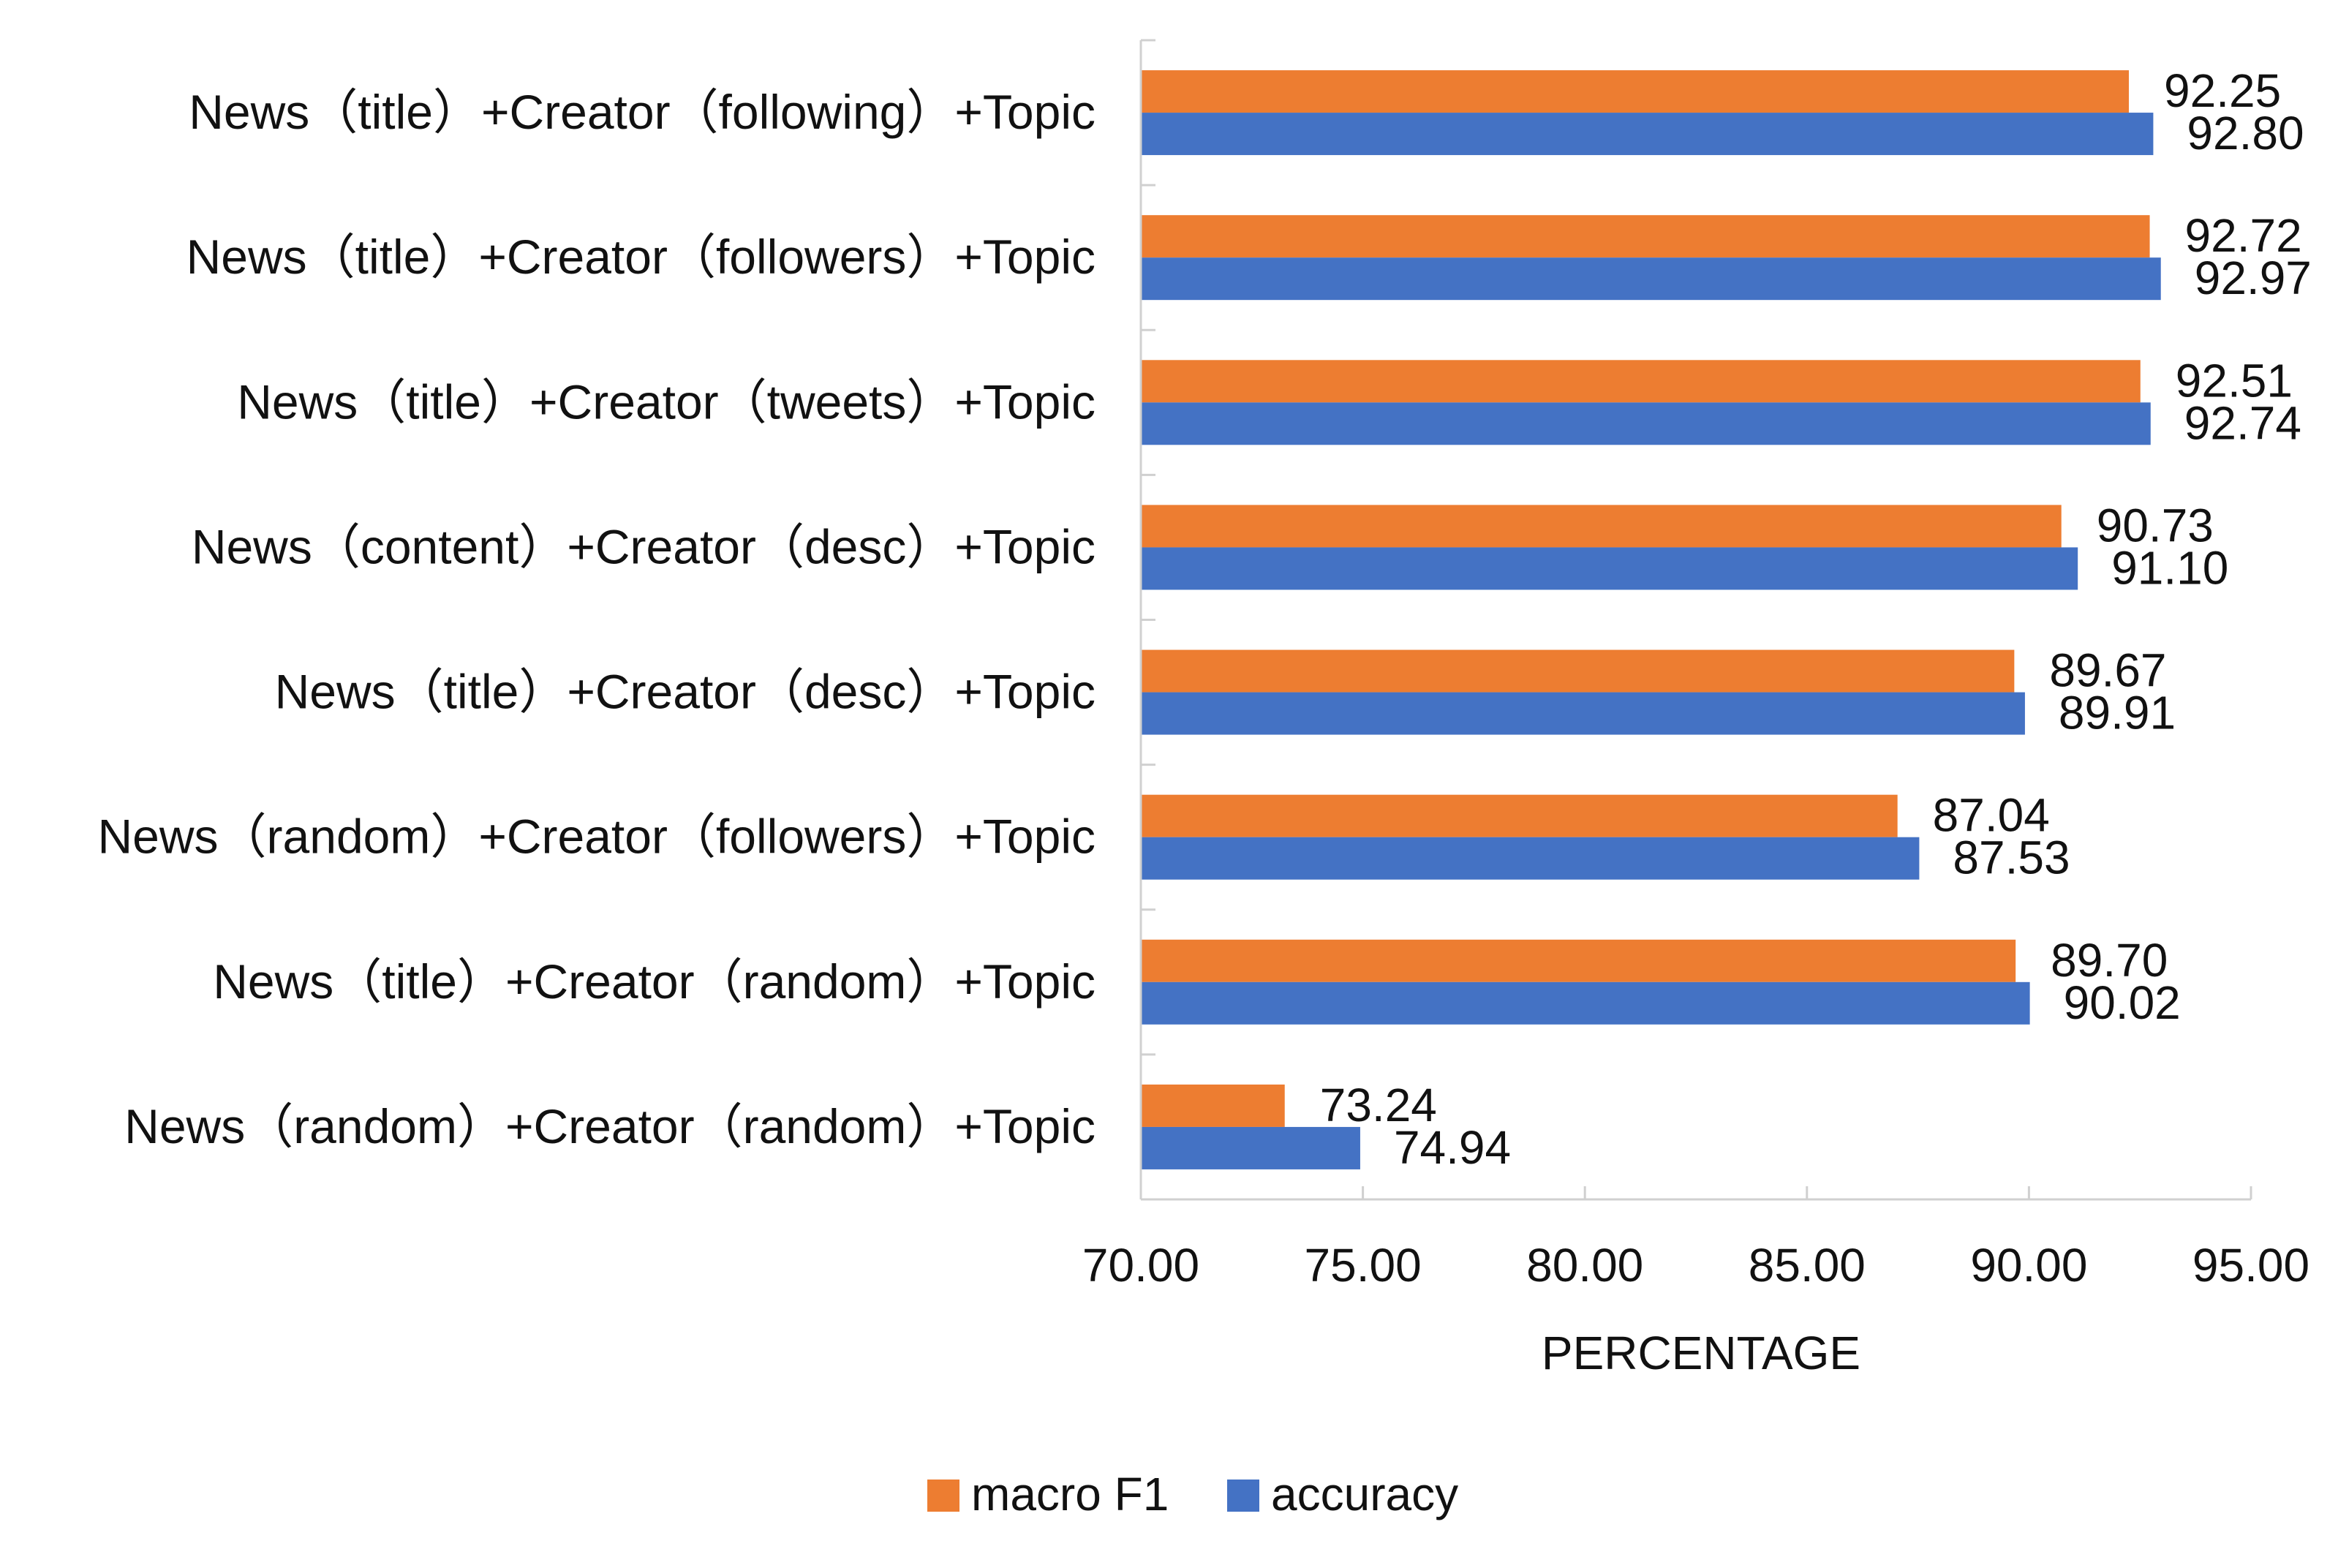  I want to click on category-label: News（title）+Creator（random）+Topic, so click(654, 981).